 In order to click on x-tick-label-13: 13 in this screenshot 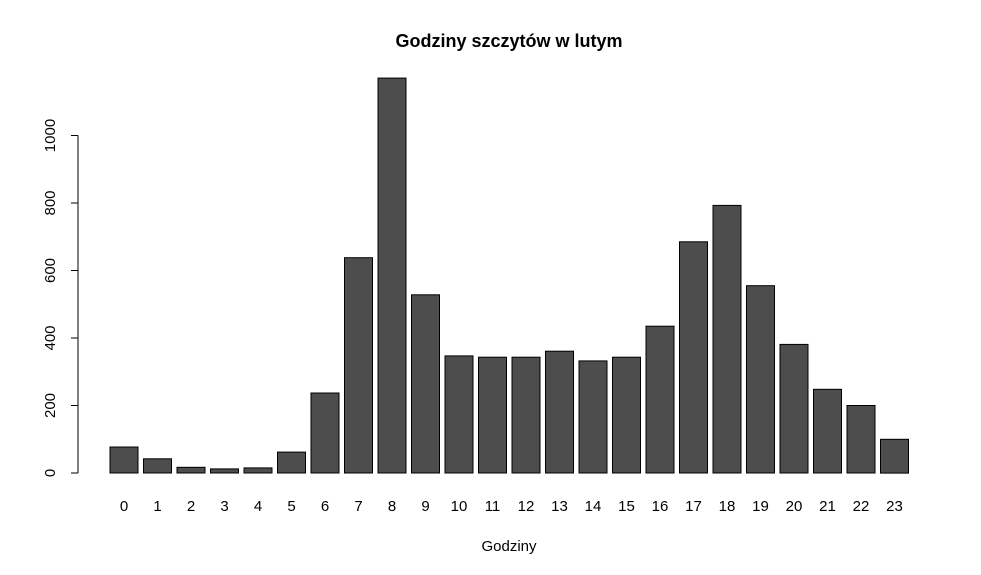, I will do `click(559, 506)`.